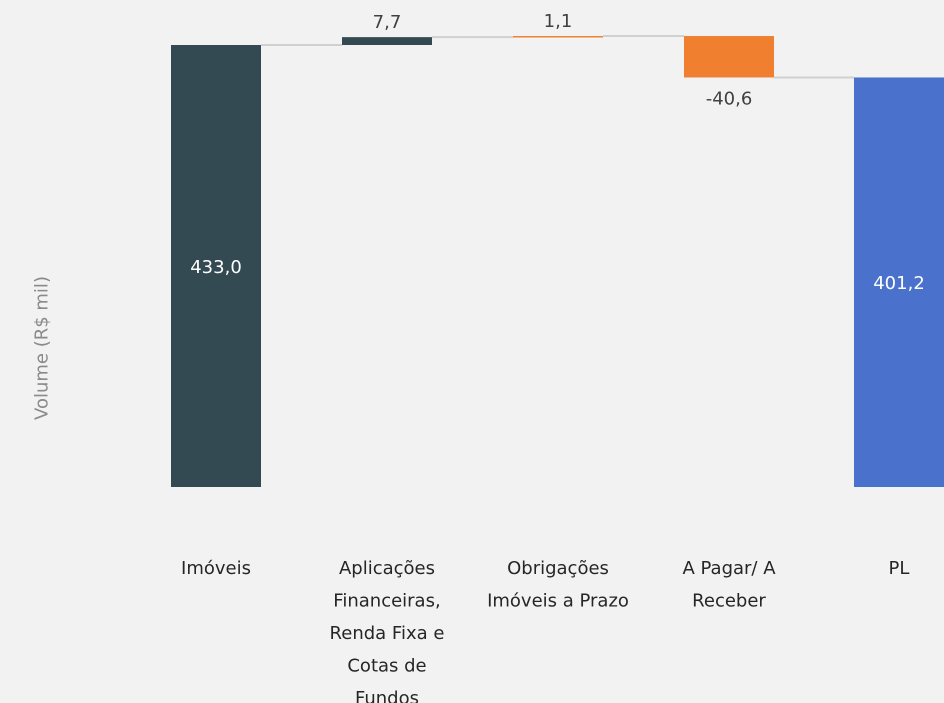 The height and width of the screenshot is (703, 944). I want to click on x-tick-label: PL, so click(899, 568).